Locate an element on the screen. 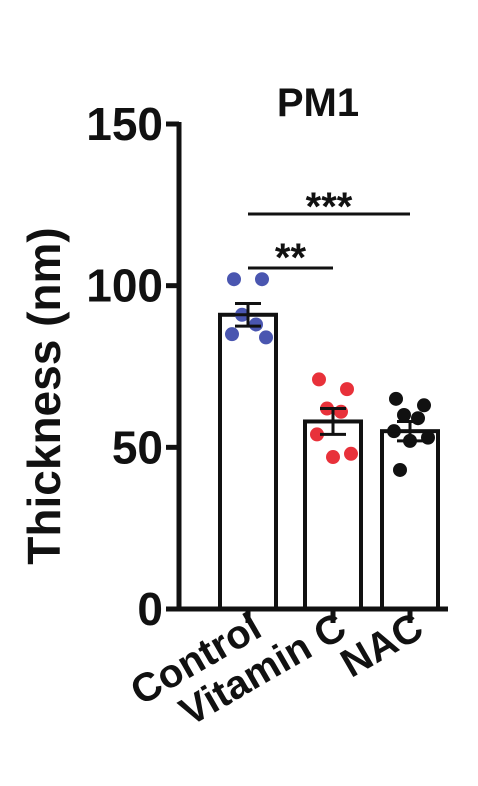 The image size is (478, 786). y-axis-label: Thickness (nm) is located at coordinates (44, 395).